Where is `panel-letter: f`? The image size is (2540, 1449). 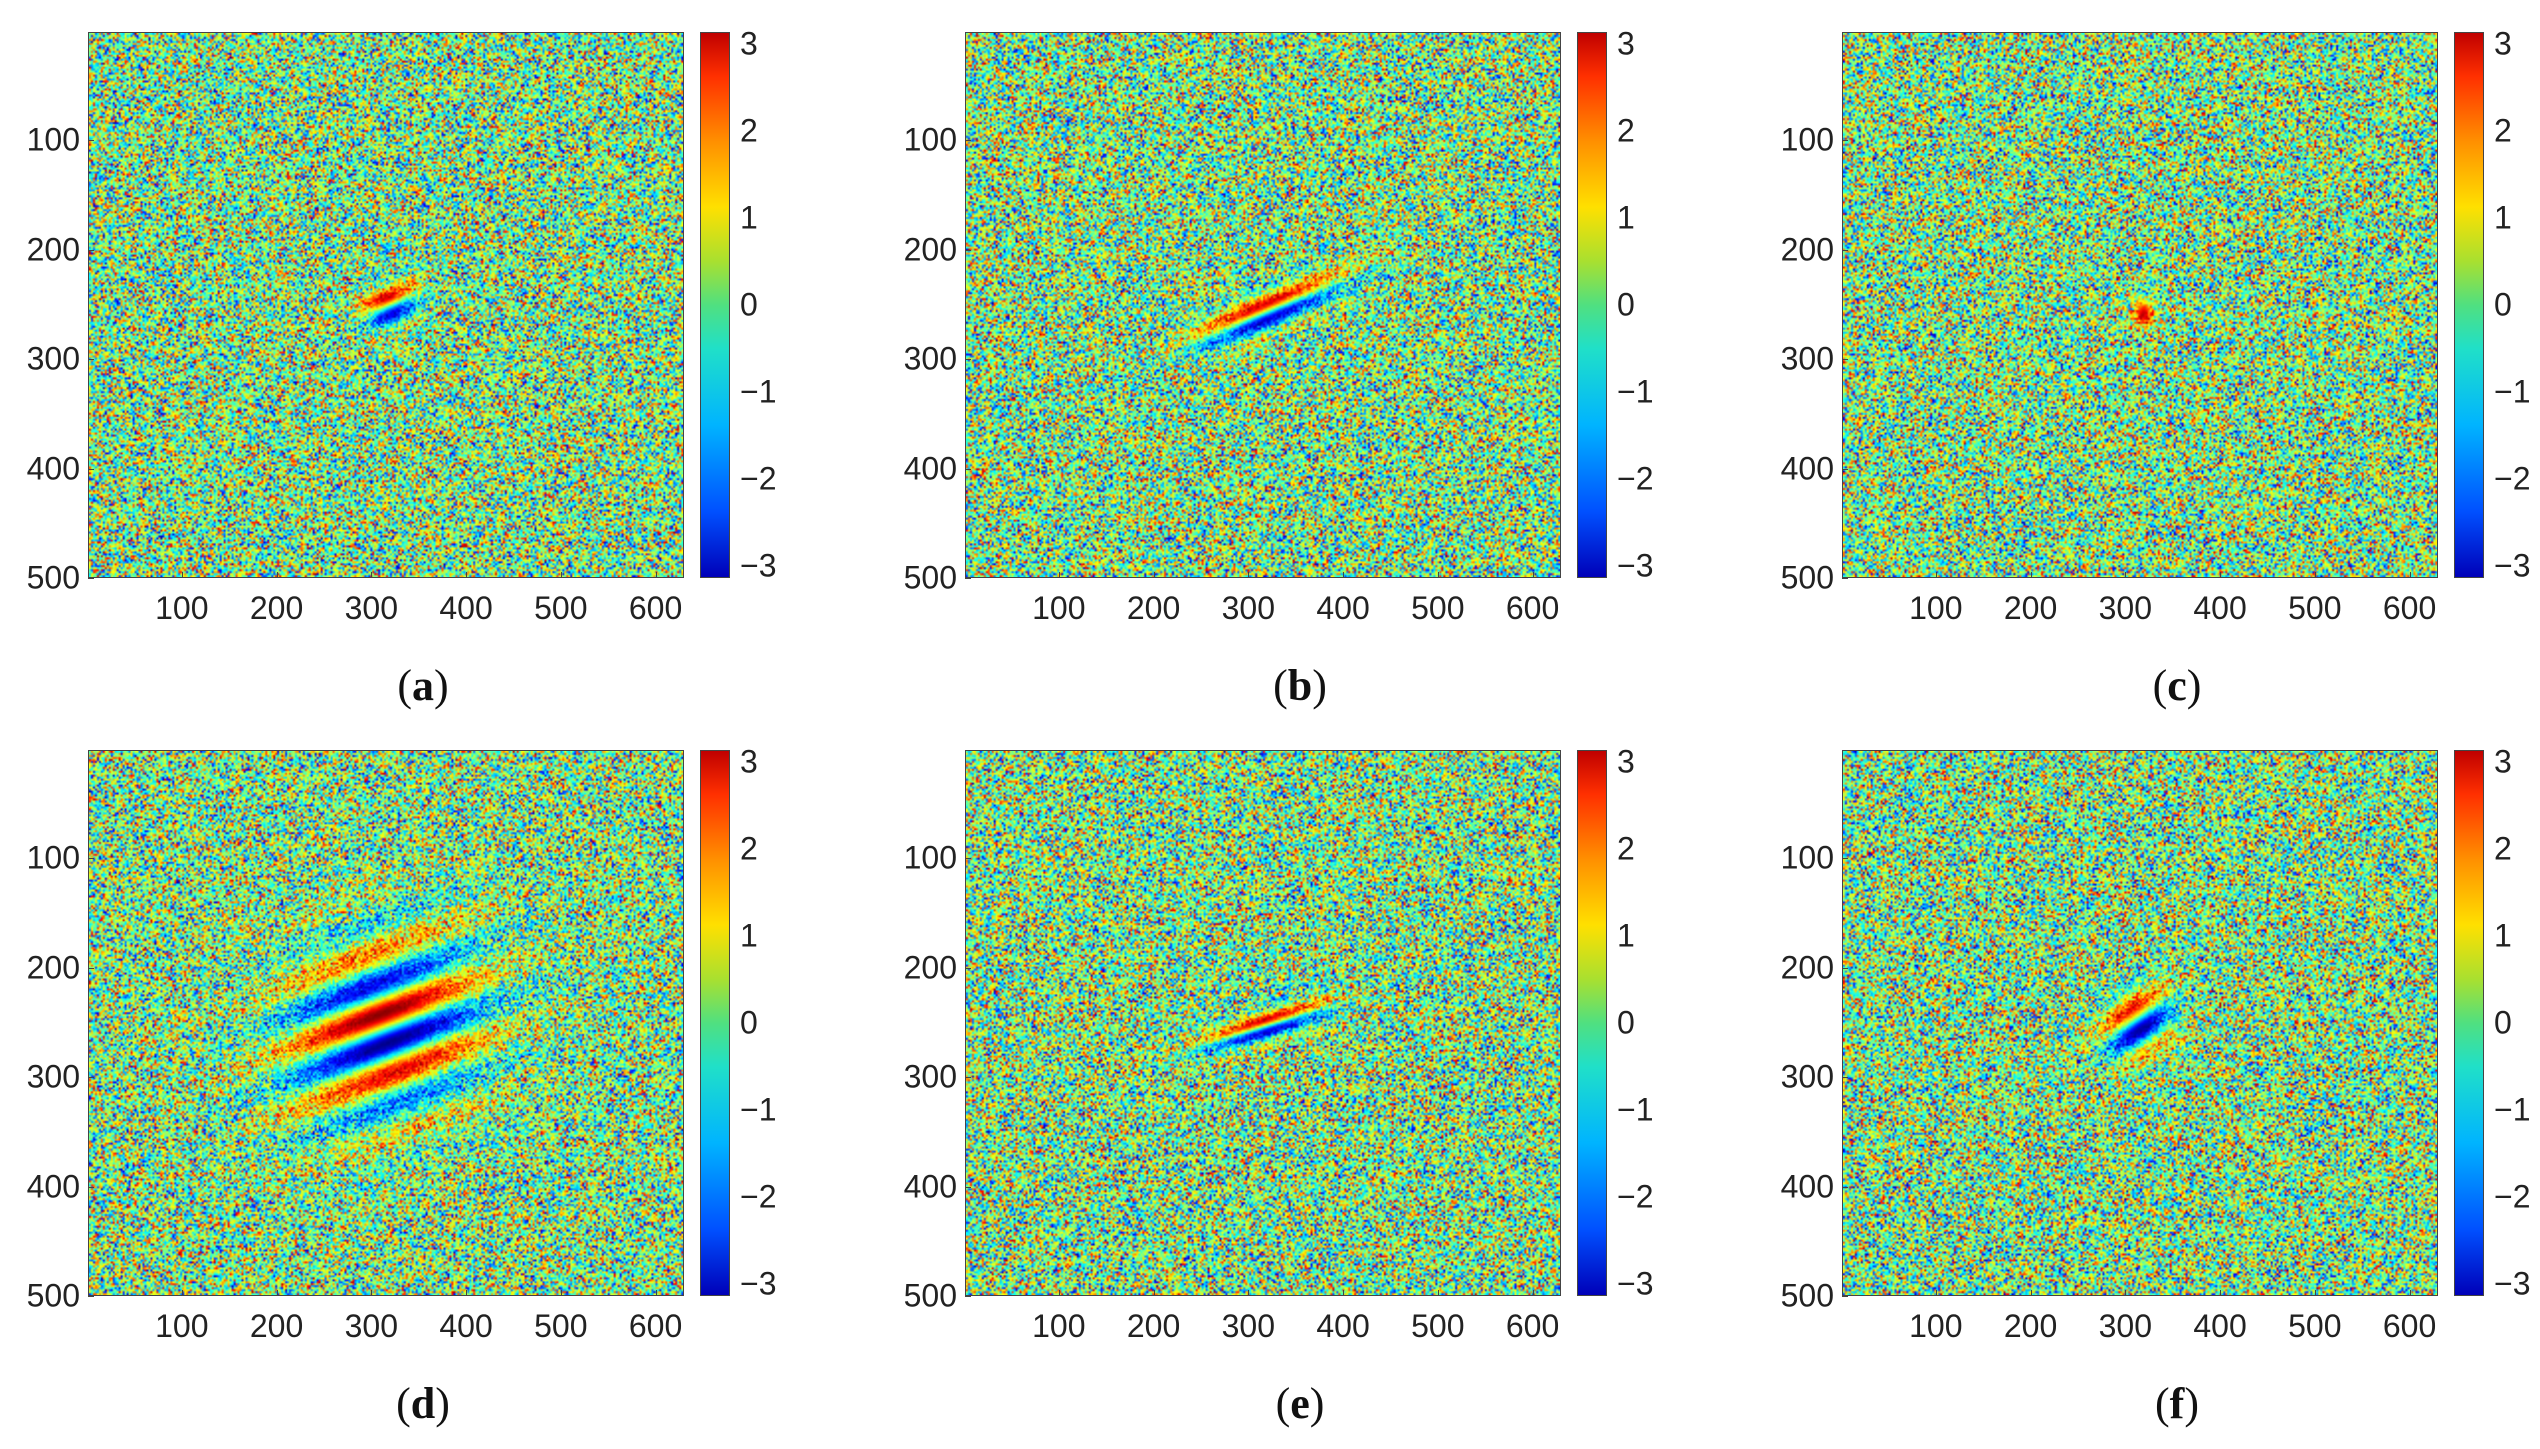 panel-letter: f is located at coordinates (2177, 1403).